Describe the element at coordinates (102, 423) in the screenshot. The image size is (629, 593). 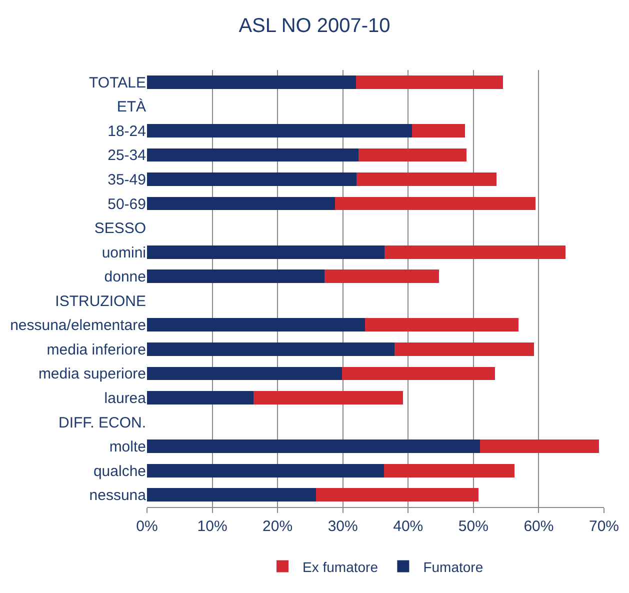
I see `y-tick-label: DIFF. ECON.` at that location.